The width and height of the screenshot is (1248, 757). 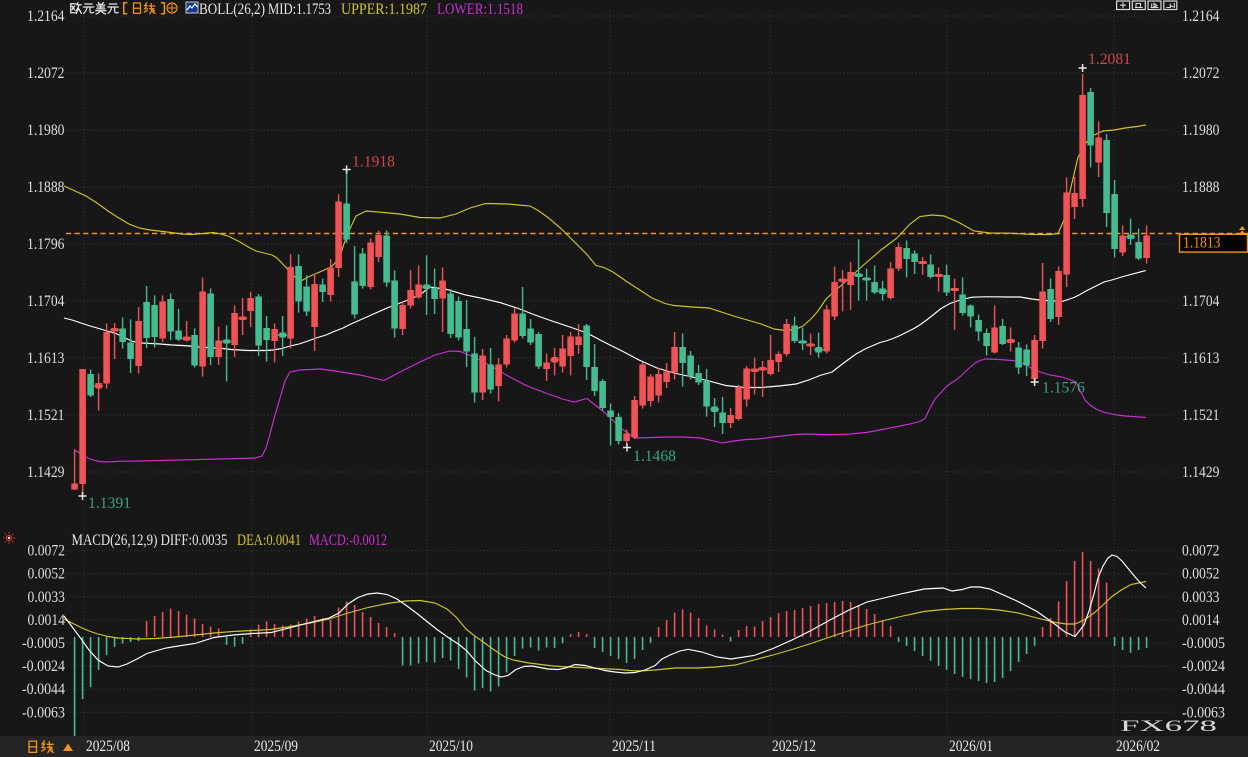 I want to click on svg-text: FX678, so click(x=1168, y=726).